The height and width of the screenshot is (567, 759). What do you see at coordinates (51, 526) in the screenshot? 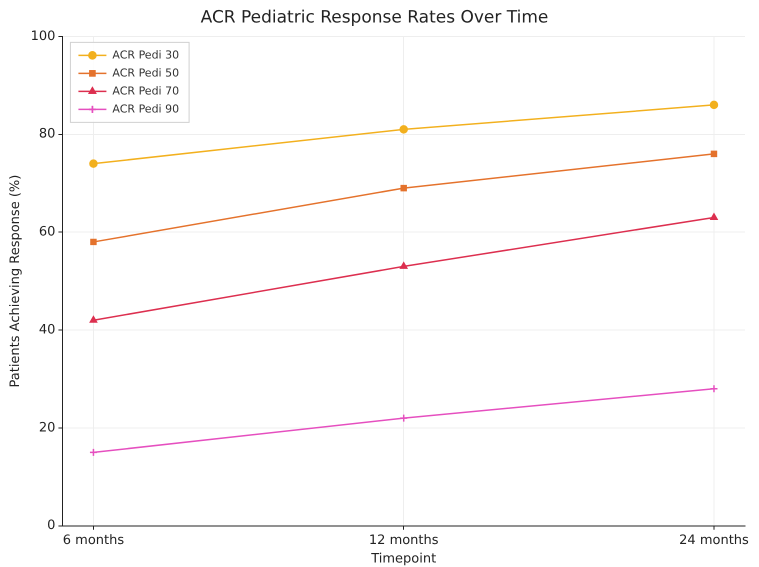
I see `y-tick-label: 0` at bounding box center [51, 526].